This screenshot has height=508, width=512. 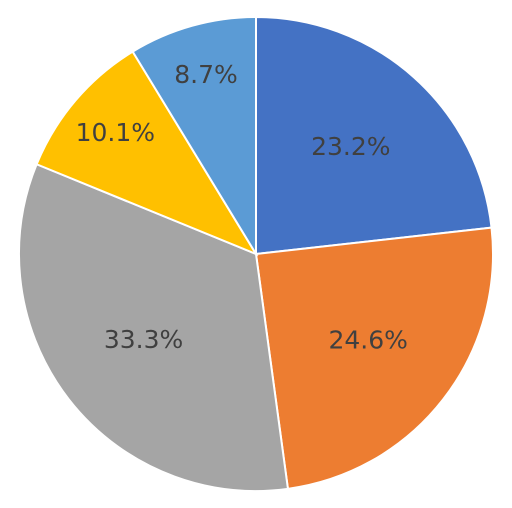 What do you see at coordinates (115, 132) in the screenshot?
I see `data-label: 10.1%` at bounding box center [115, 132].